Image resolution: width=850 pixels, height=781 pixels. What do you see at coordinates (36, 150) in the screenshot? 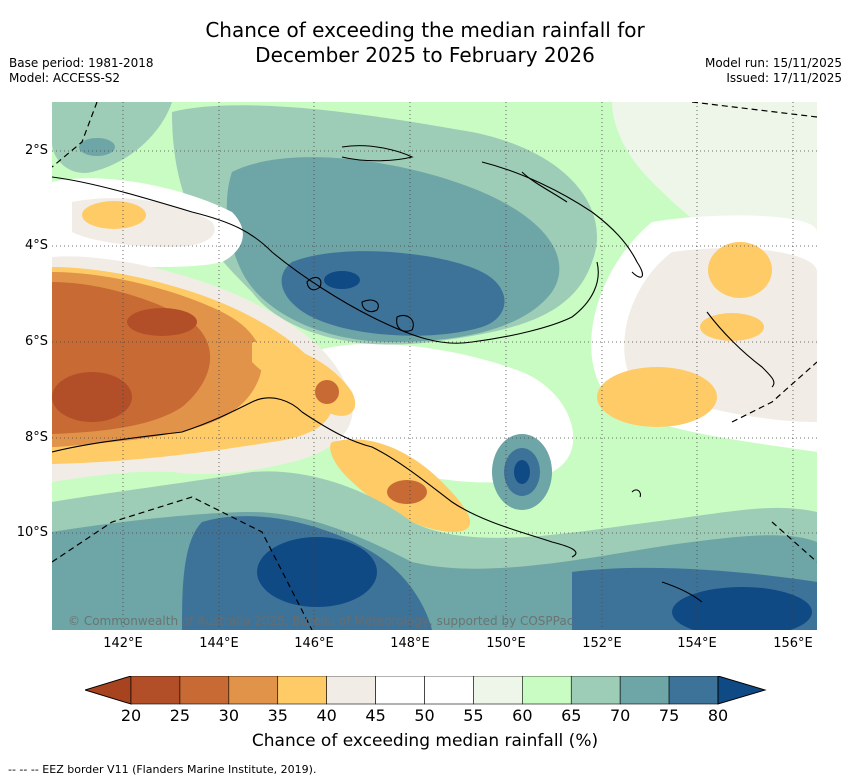
I see `lat-label-2s: 2°S` at bounding box center [36, 150].